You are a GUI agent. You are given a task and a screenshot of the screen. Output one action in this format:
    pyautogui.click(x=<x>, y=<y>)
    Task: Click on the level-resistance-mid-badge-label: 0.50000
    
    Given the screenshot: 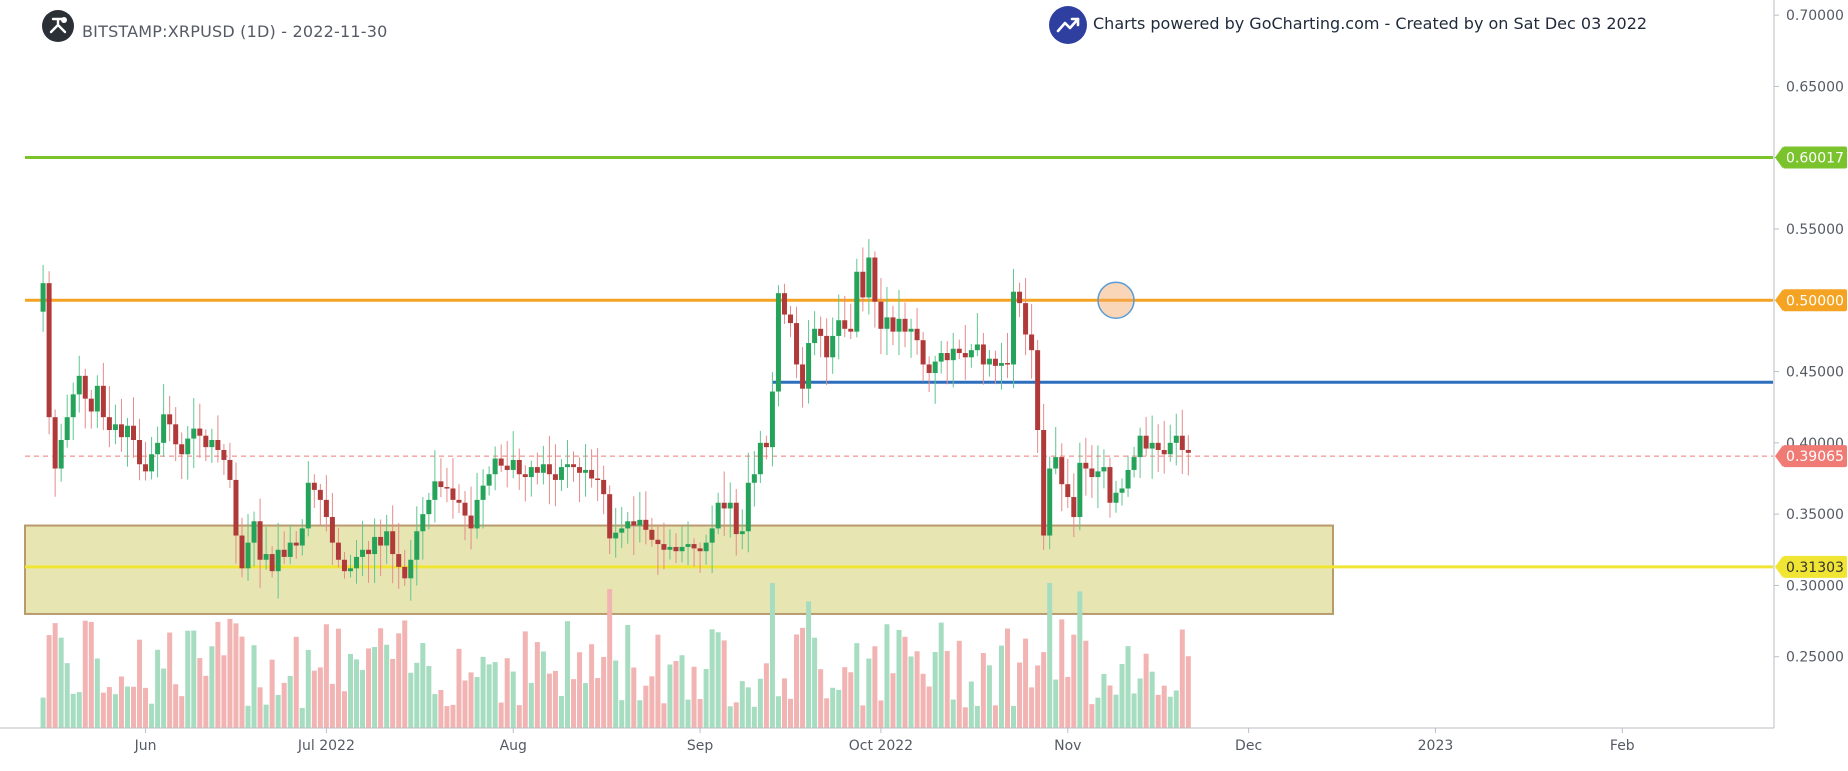 What is the action you would take?
    pyautogui.click(x=1815, y=301)
    